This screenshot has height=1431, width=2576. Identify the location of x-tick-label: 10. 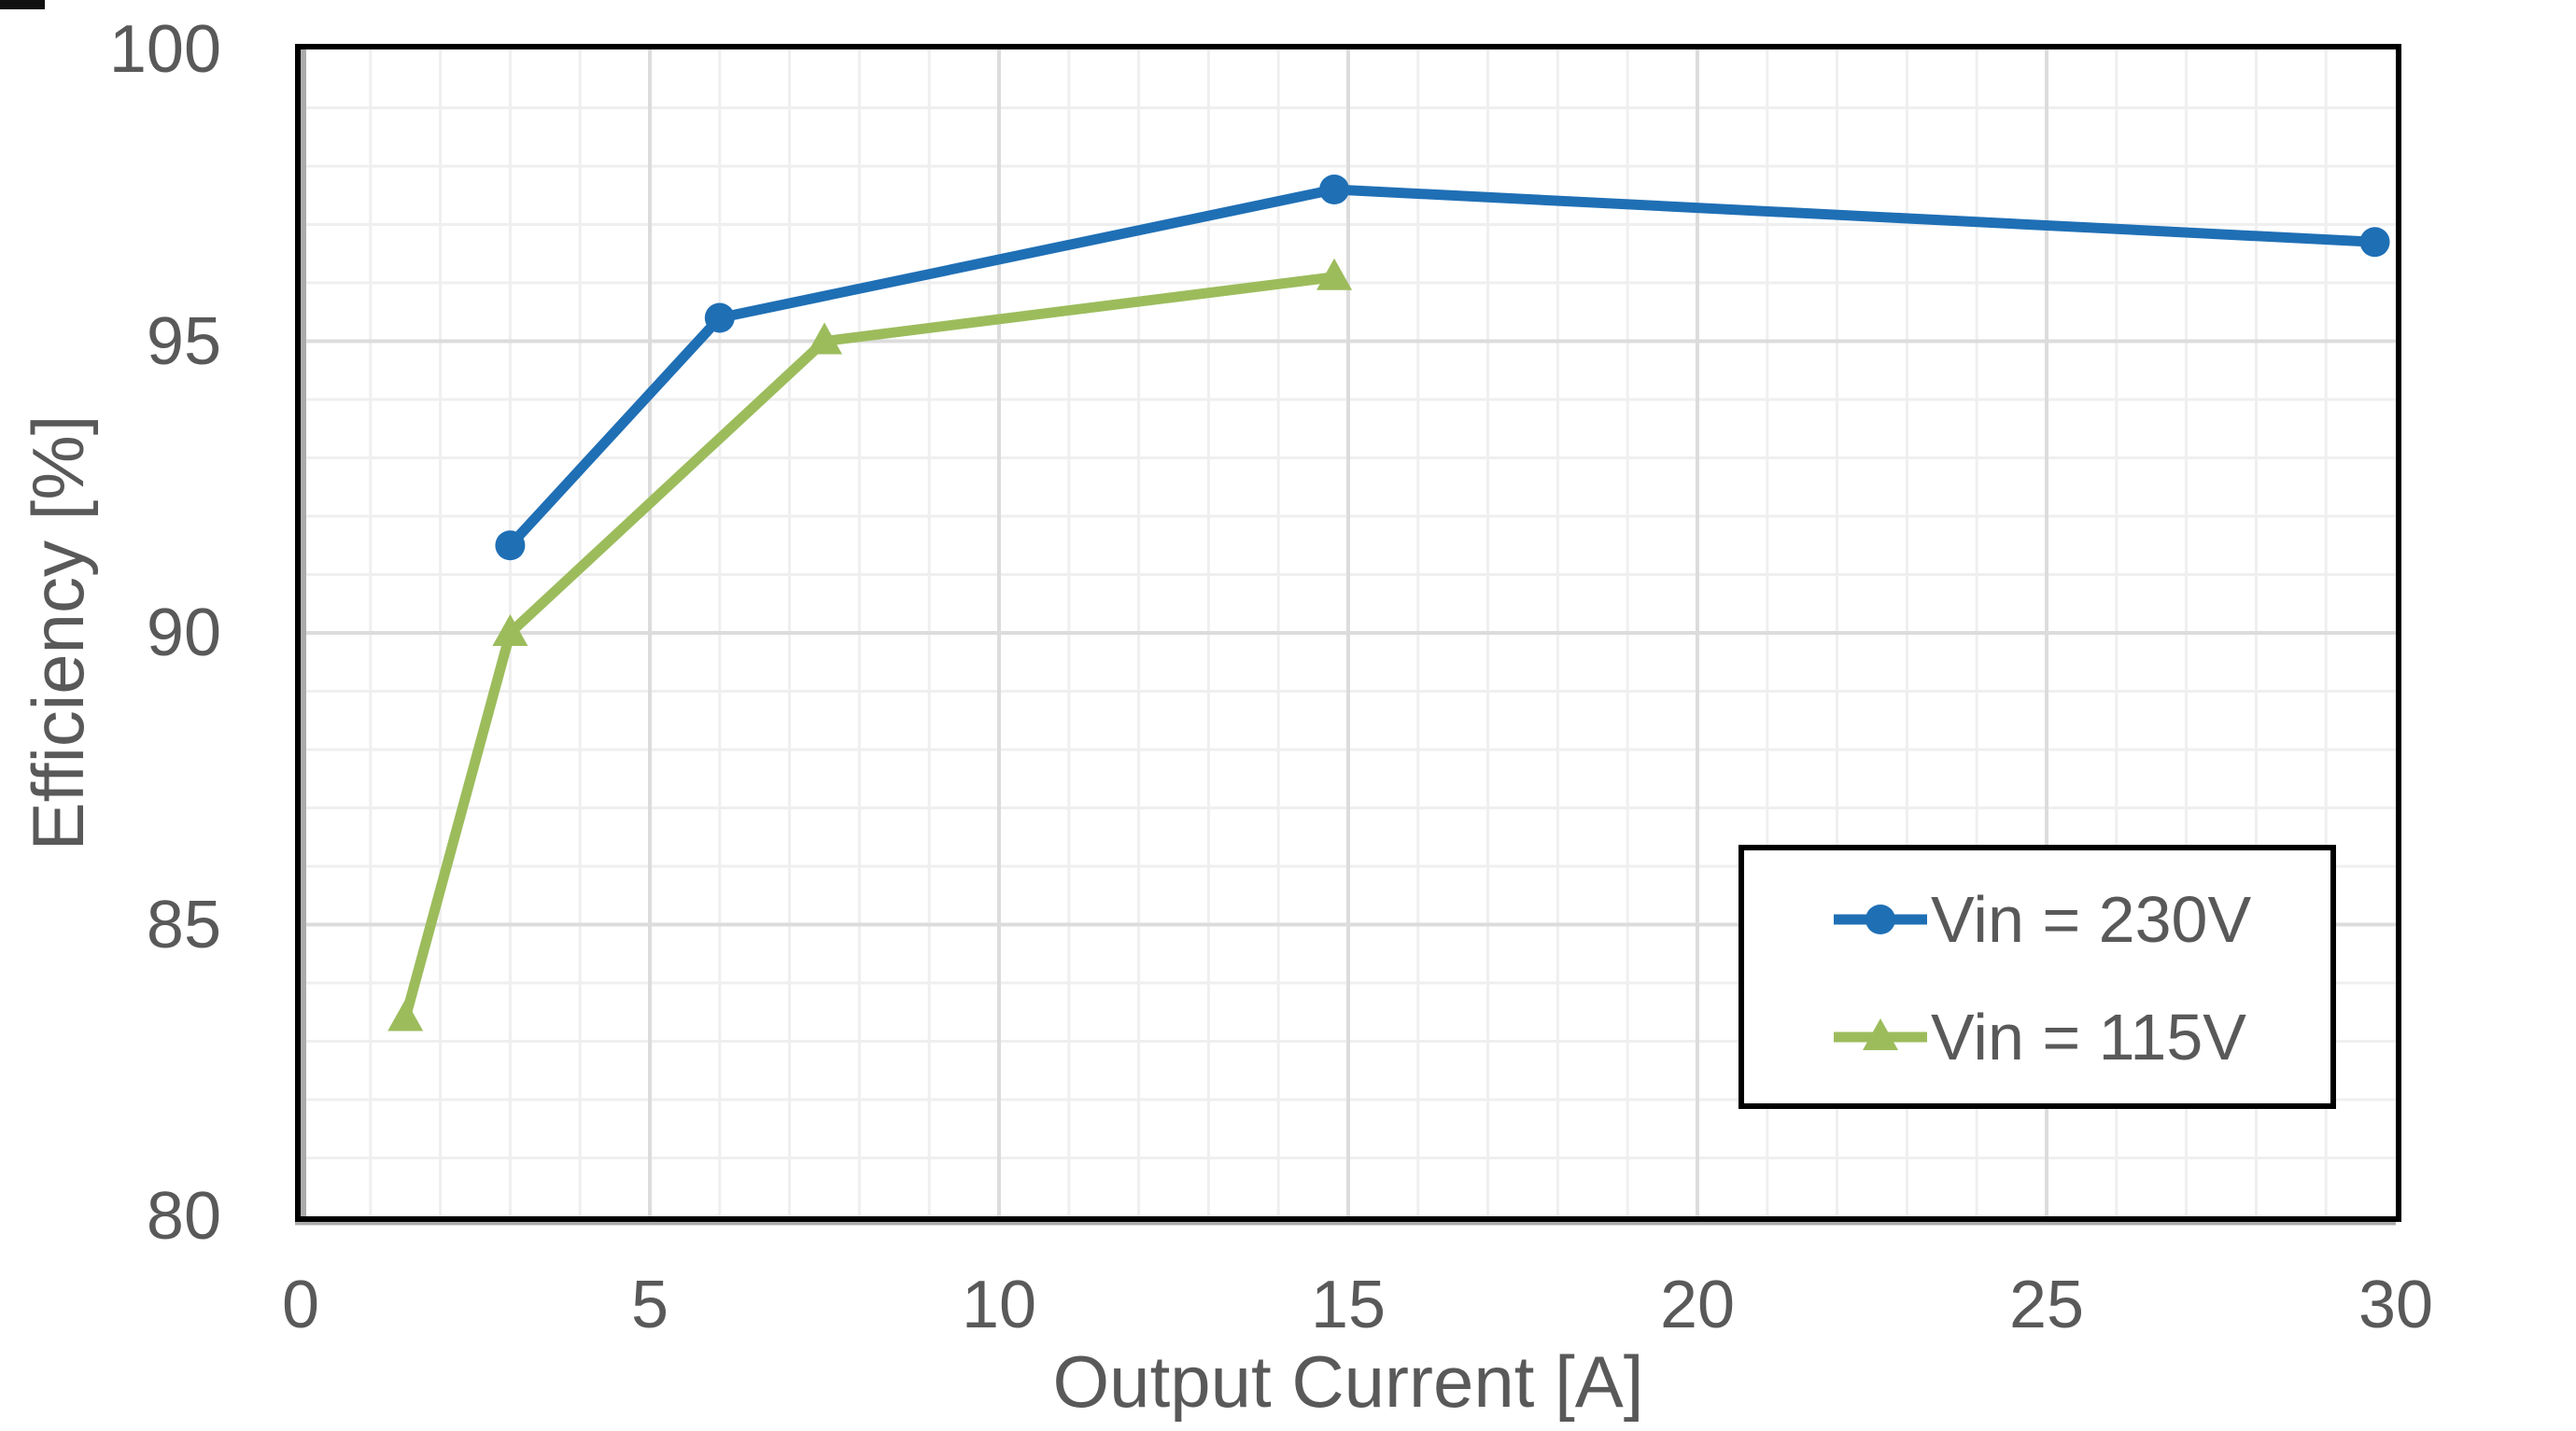
(999, 1305).